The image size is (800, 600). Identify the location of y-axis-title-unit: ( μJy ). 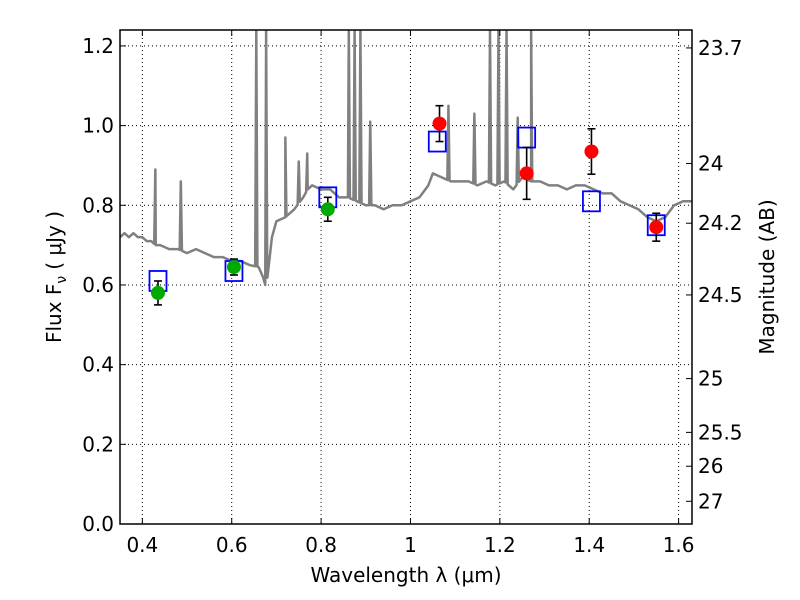
(54, 240).